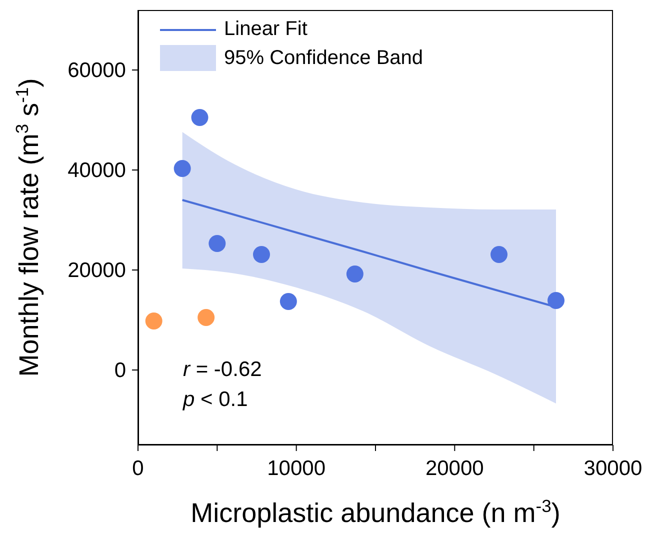 The image size is (652, 540). What do you see at coordinates (296, 468) in the screenshot?
I see `x-tick-label: 10000` at bounding box center [296, 468].